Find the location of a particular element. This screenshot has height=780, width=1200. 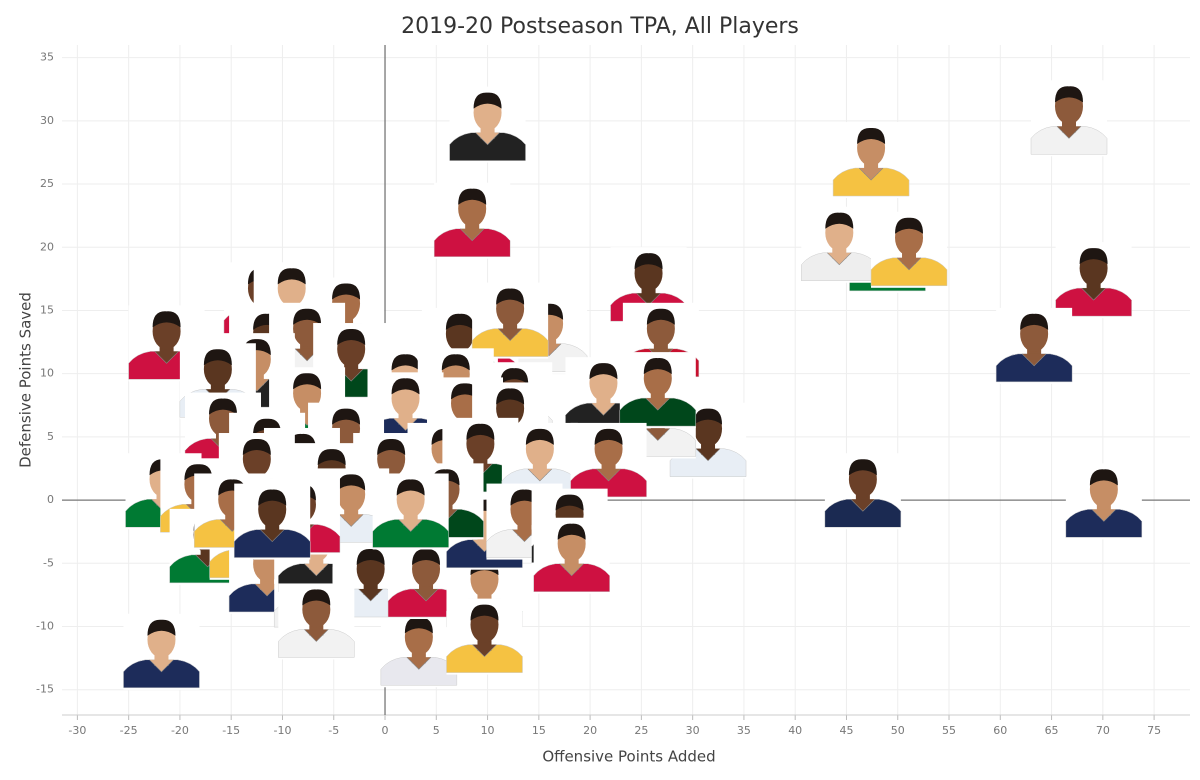

y-tick-label: 5 is located at coordinates (50, 436).